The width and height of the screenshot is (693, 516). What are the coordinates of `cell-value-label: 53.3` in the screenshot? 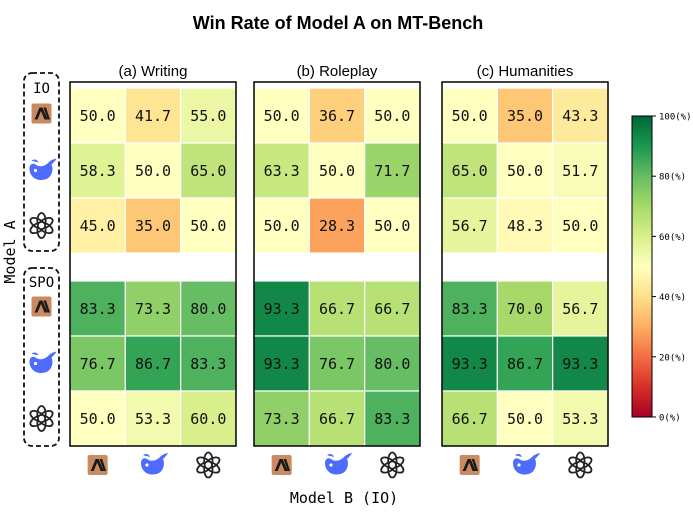 It's located at (580, 419).